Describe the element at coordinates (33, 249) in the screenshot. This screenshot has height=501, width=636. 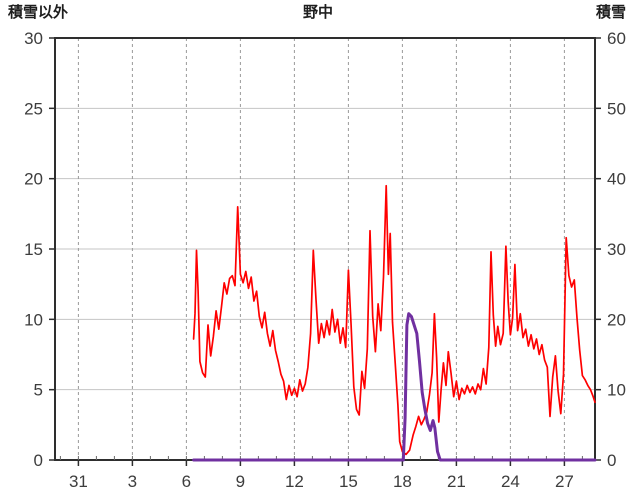
I see `left-axis-tick-label: 15` at that location.